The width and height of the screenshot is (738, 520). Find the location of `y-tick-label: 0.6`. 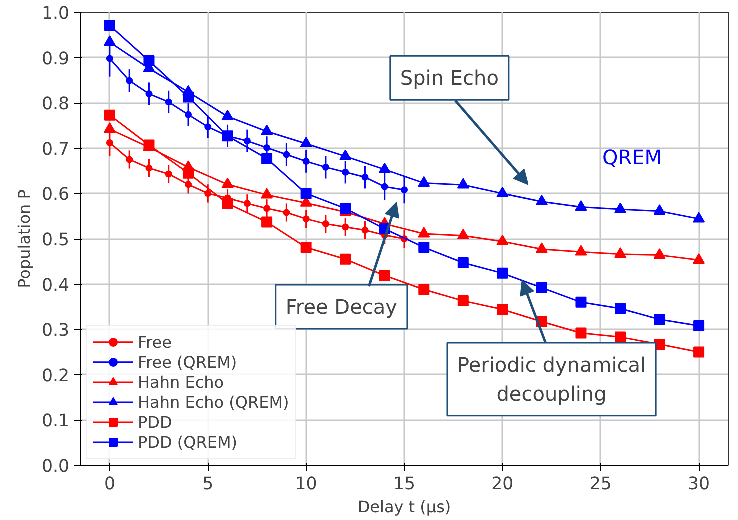

y-tick-label: 0.6 is located at coordinates (56, 195).